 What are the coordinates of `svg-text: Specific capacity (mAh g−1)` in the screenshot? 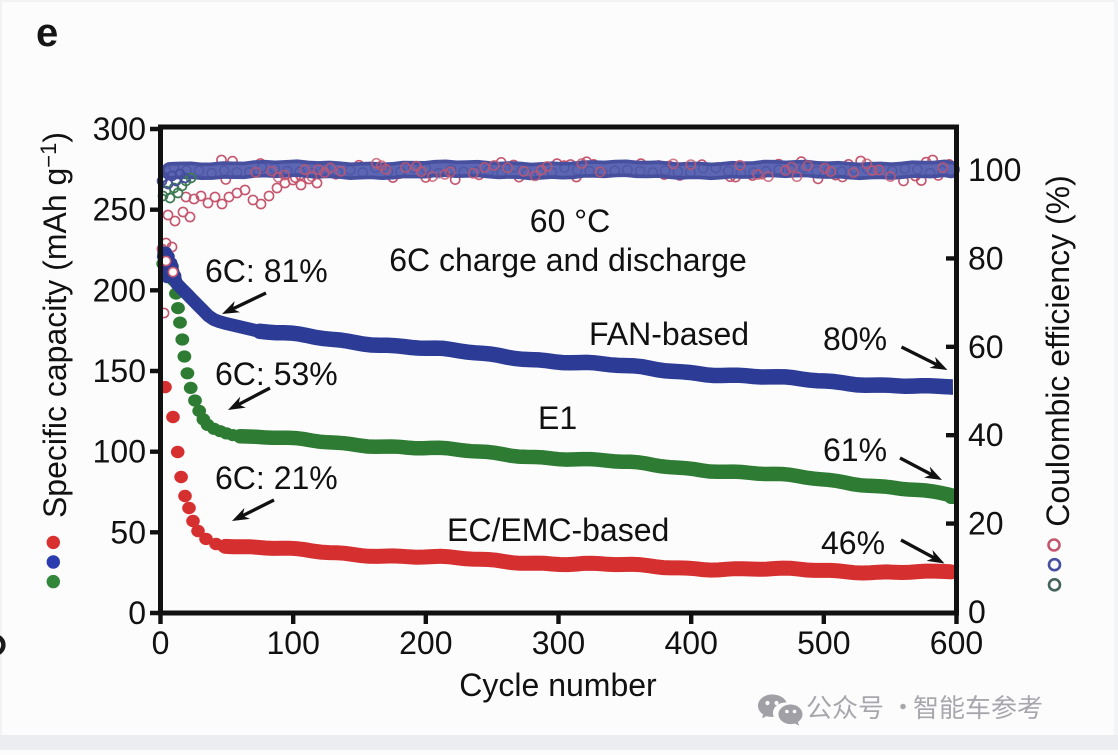 It's located at (54, 325).